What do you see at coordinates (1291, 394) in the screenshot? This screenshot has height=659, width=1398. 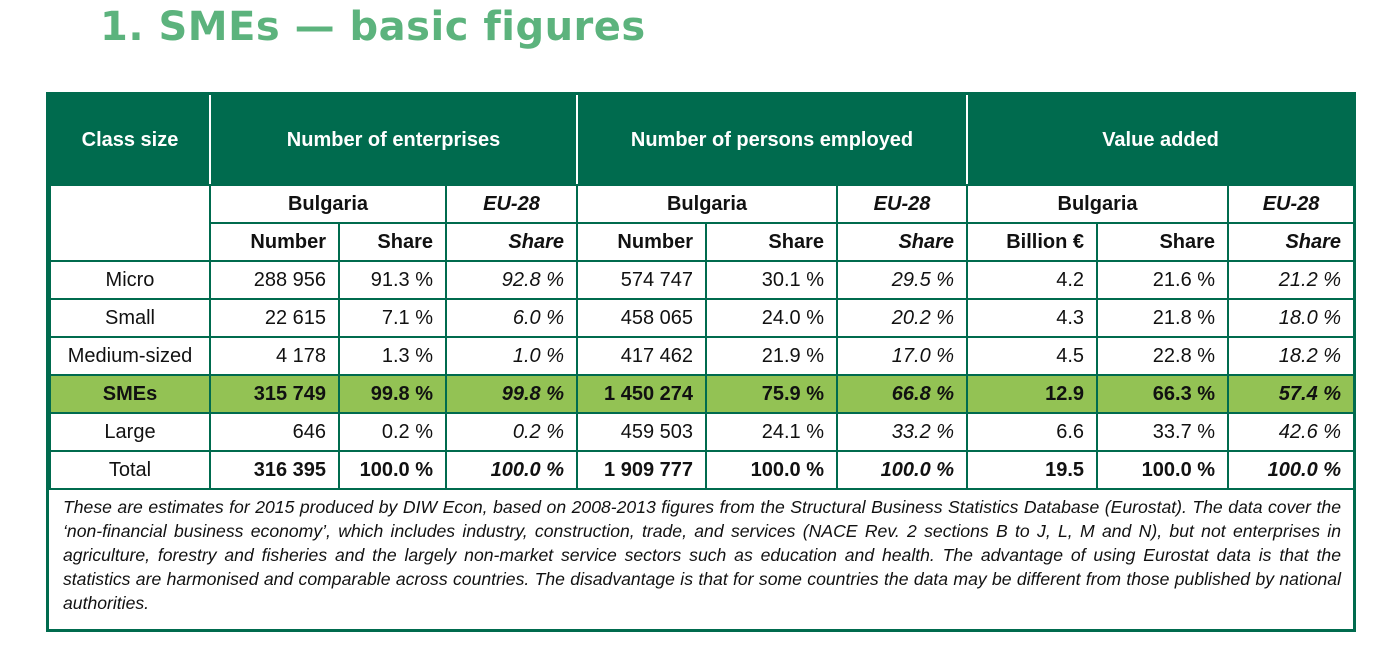 I see `cell-value-added-eu-share: 57.4 %` at bounding box center [1291, 394].